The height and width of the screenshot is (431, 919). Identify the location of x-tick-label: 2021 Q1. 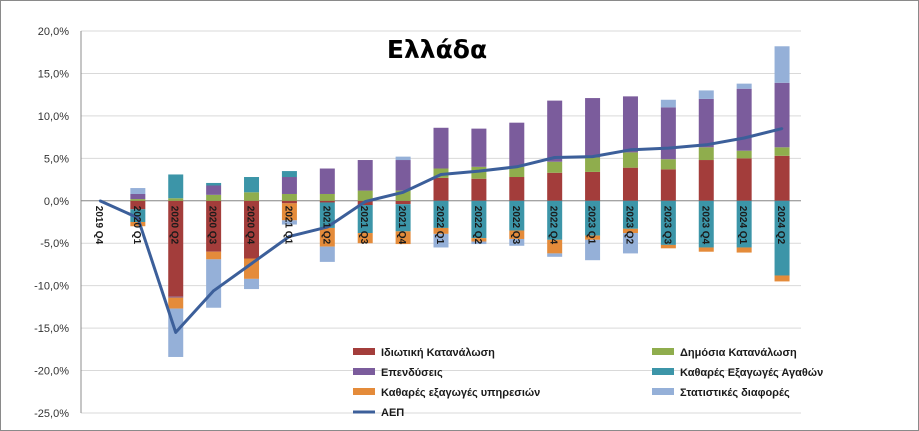
(287, 225).